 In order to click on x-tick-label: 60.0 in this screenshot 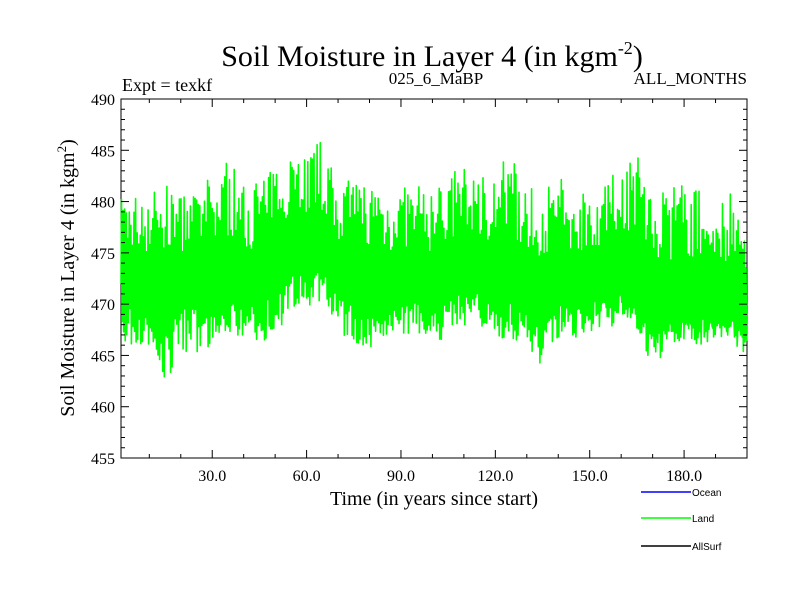, I will do `click(307, 476)`.